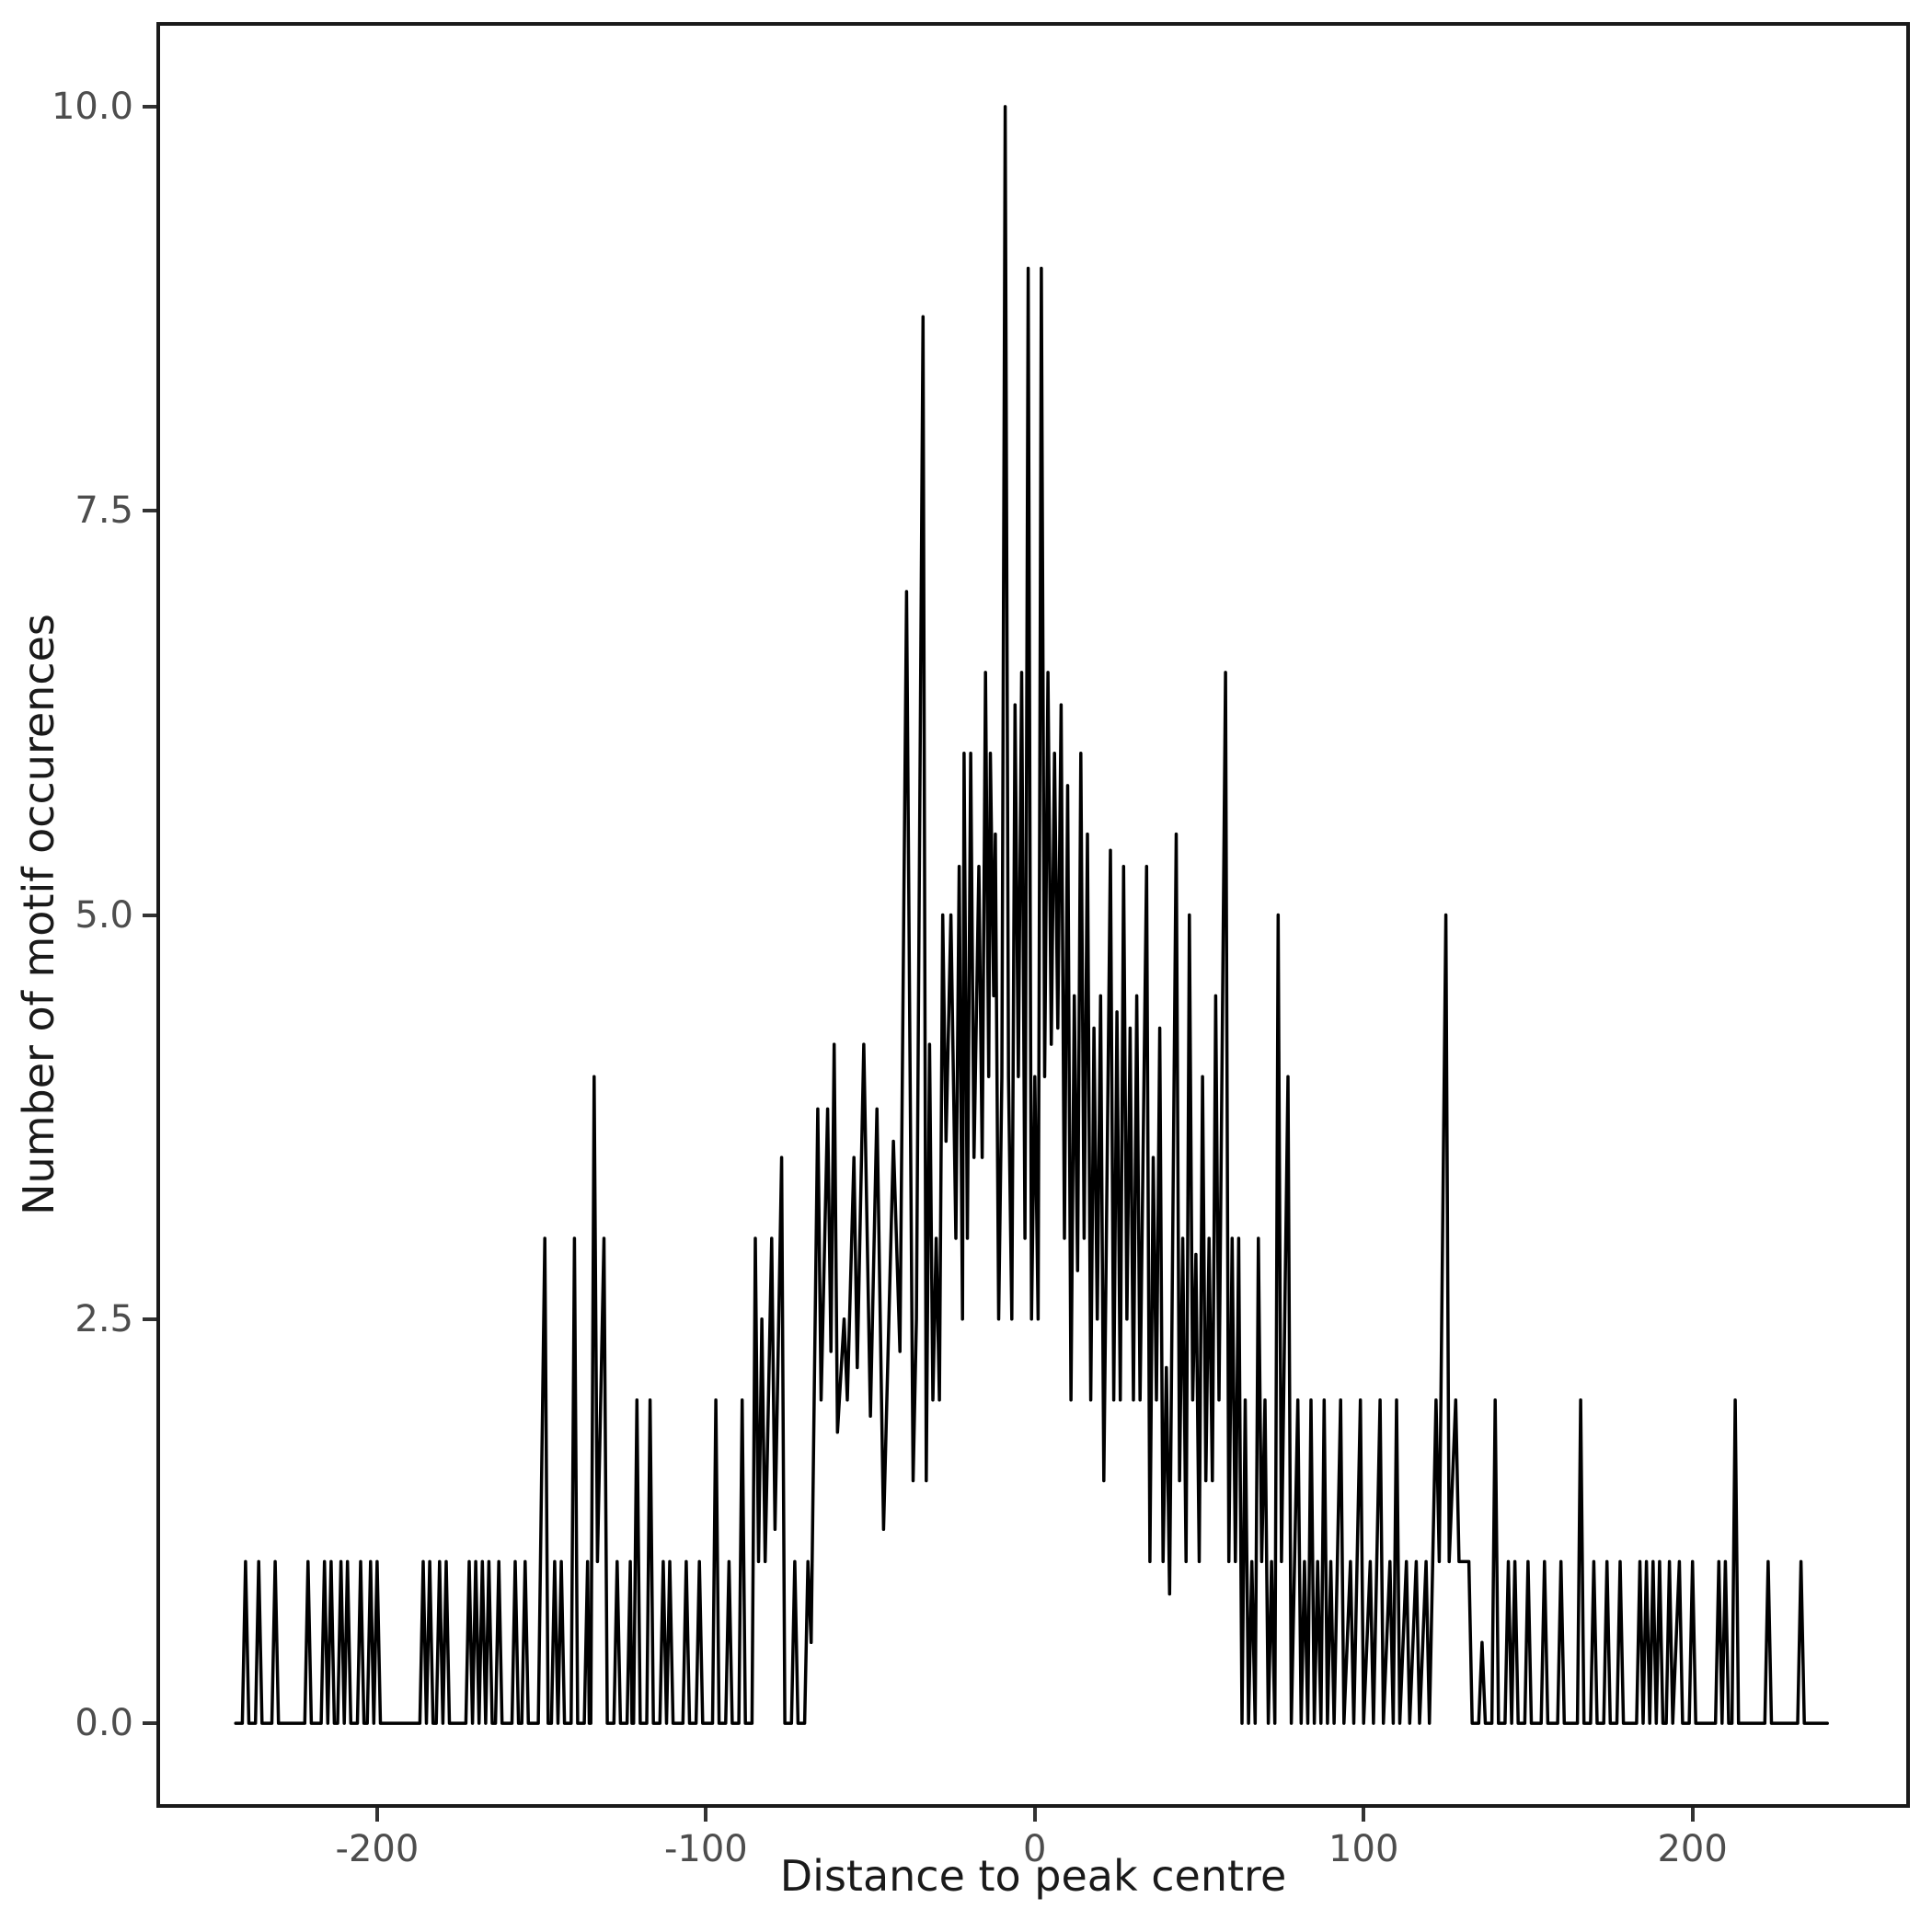 This screenshot has width=1932, height=1932. What do you see at coordinates (1033, 1876) in the screenshot?
I see `x-axis-title: Distance to peak centre` at bounding box center [1033, 1876].